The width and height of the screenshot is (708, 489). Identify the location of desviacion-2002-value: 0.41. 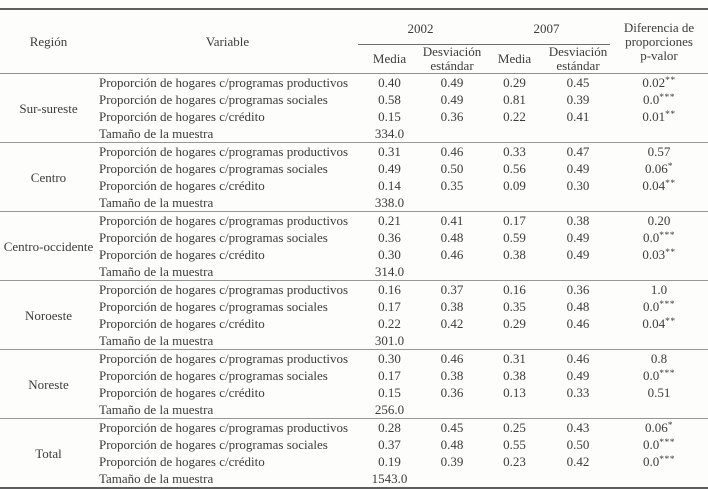
(452, 220).